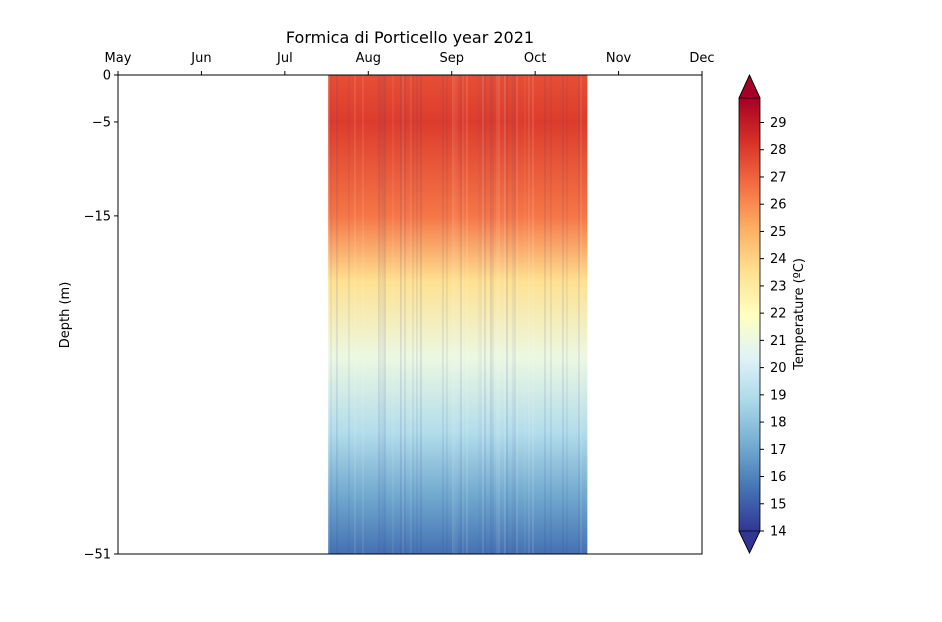 The image size is (942, 622). I want to click on x-tick-label: Jul, so click(284, 58).